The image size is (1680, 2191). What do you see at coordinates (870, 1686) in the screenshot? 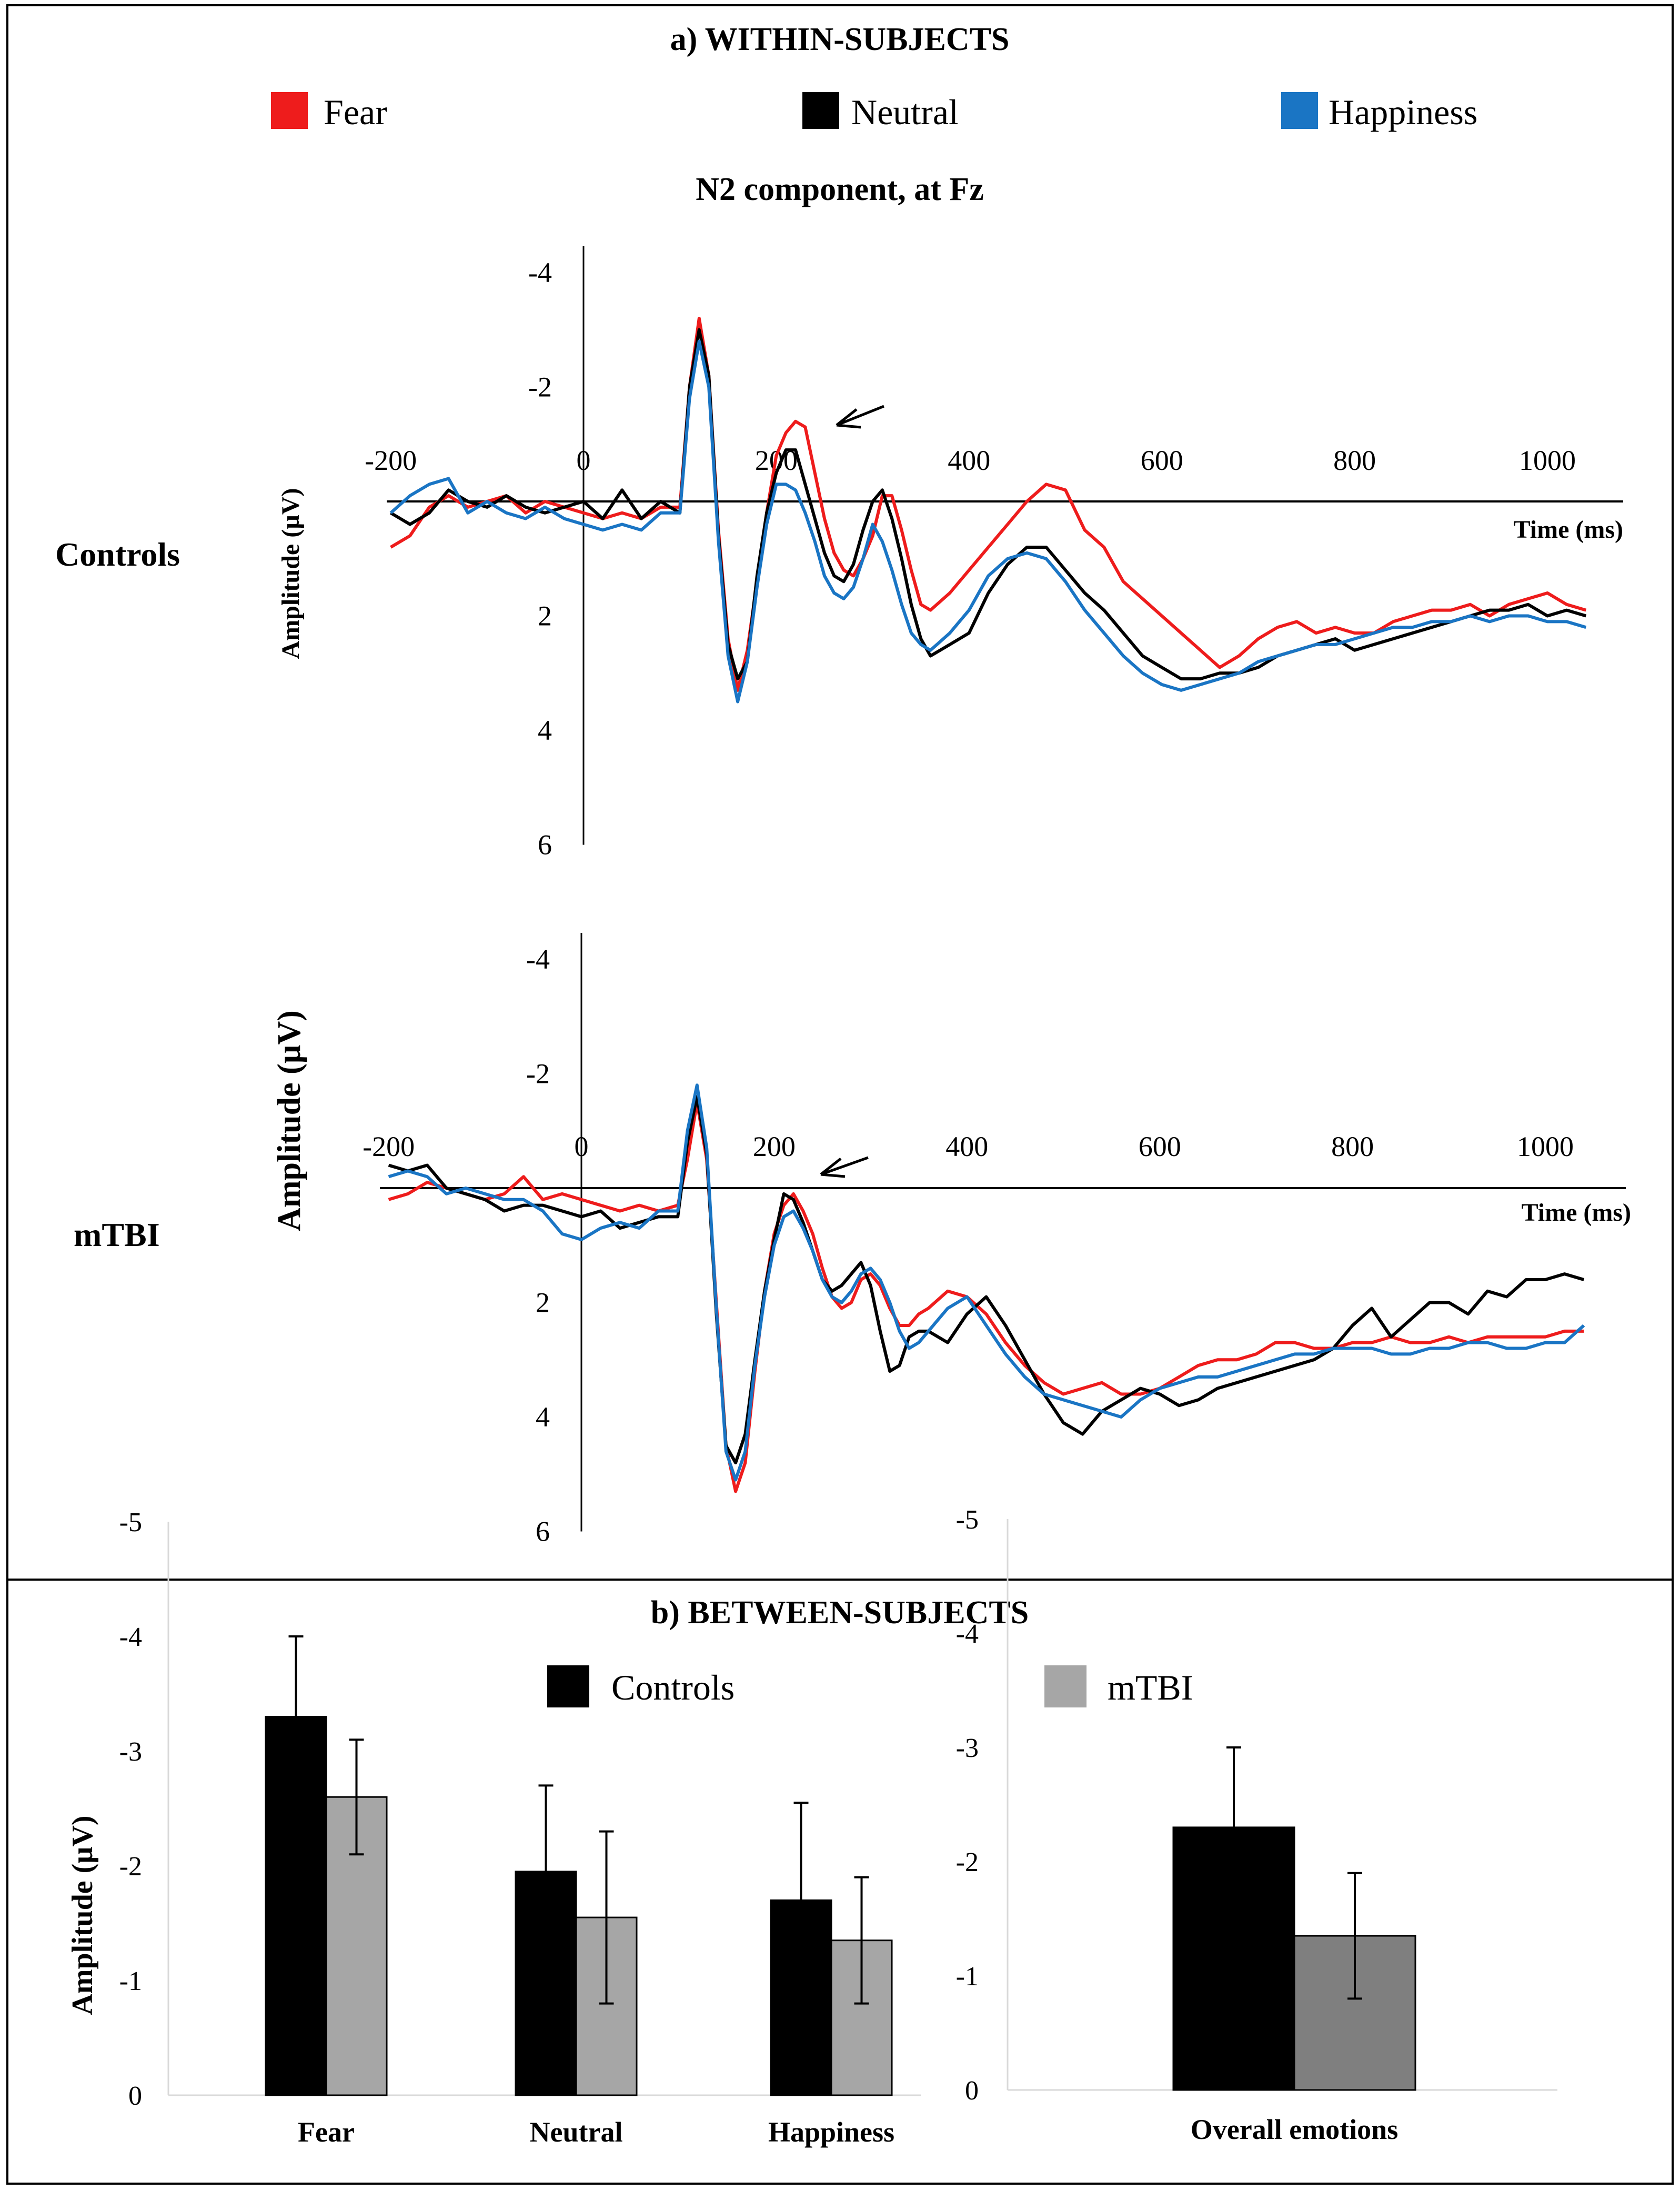
I see `panel-b-legend: Controls mTBI` at bounding box center [870, 1686].